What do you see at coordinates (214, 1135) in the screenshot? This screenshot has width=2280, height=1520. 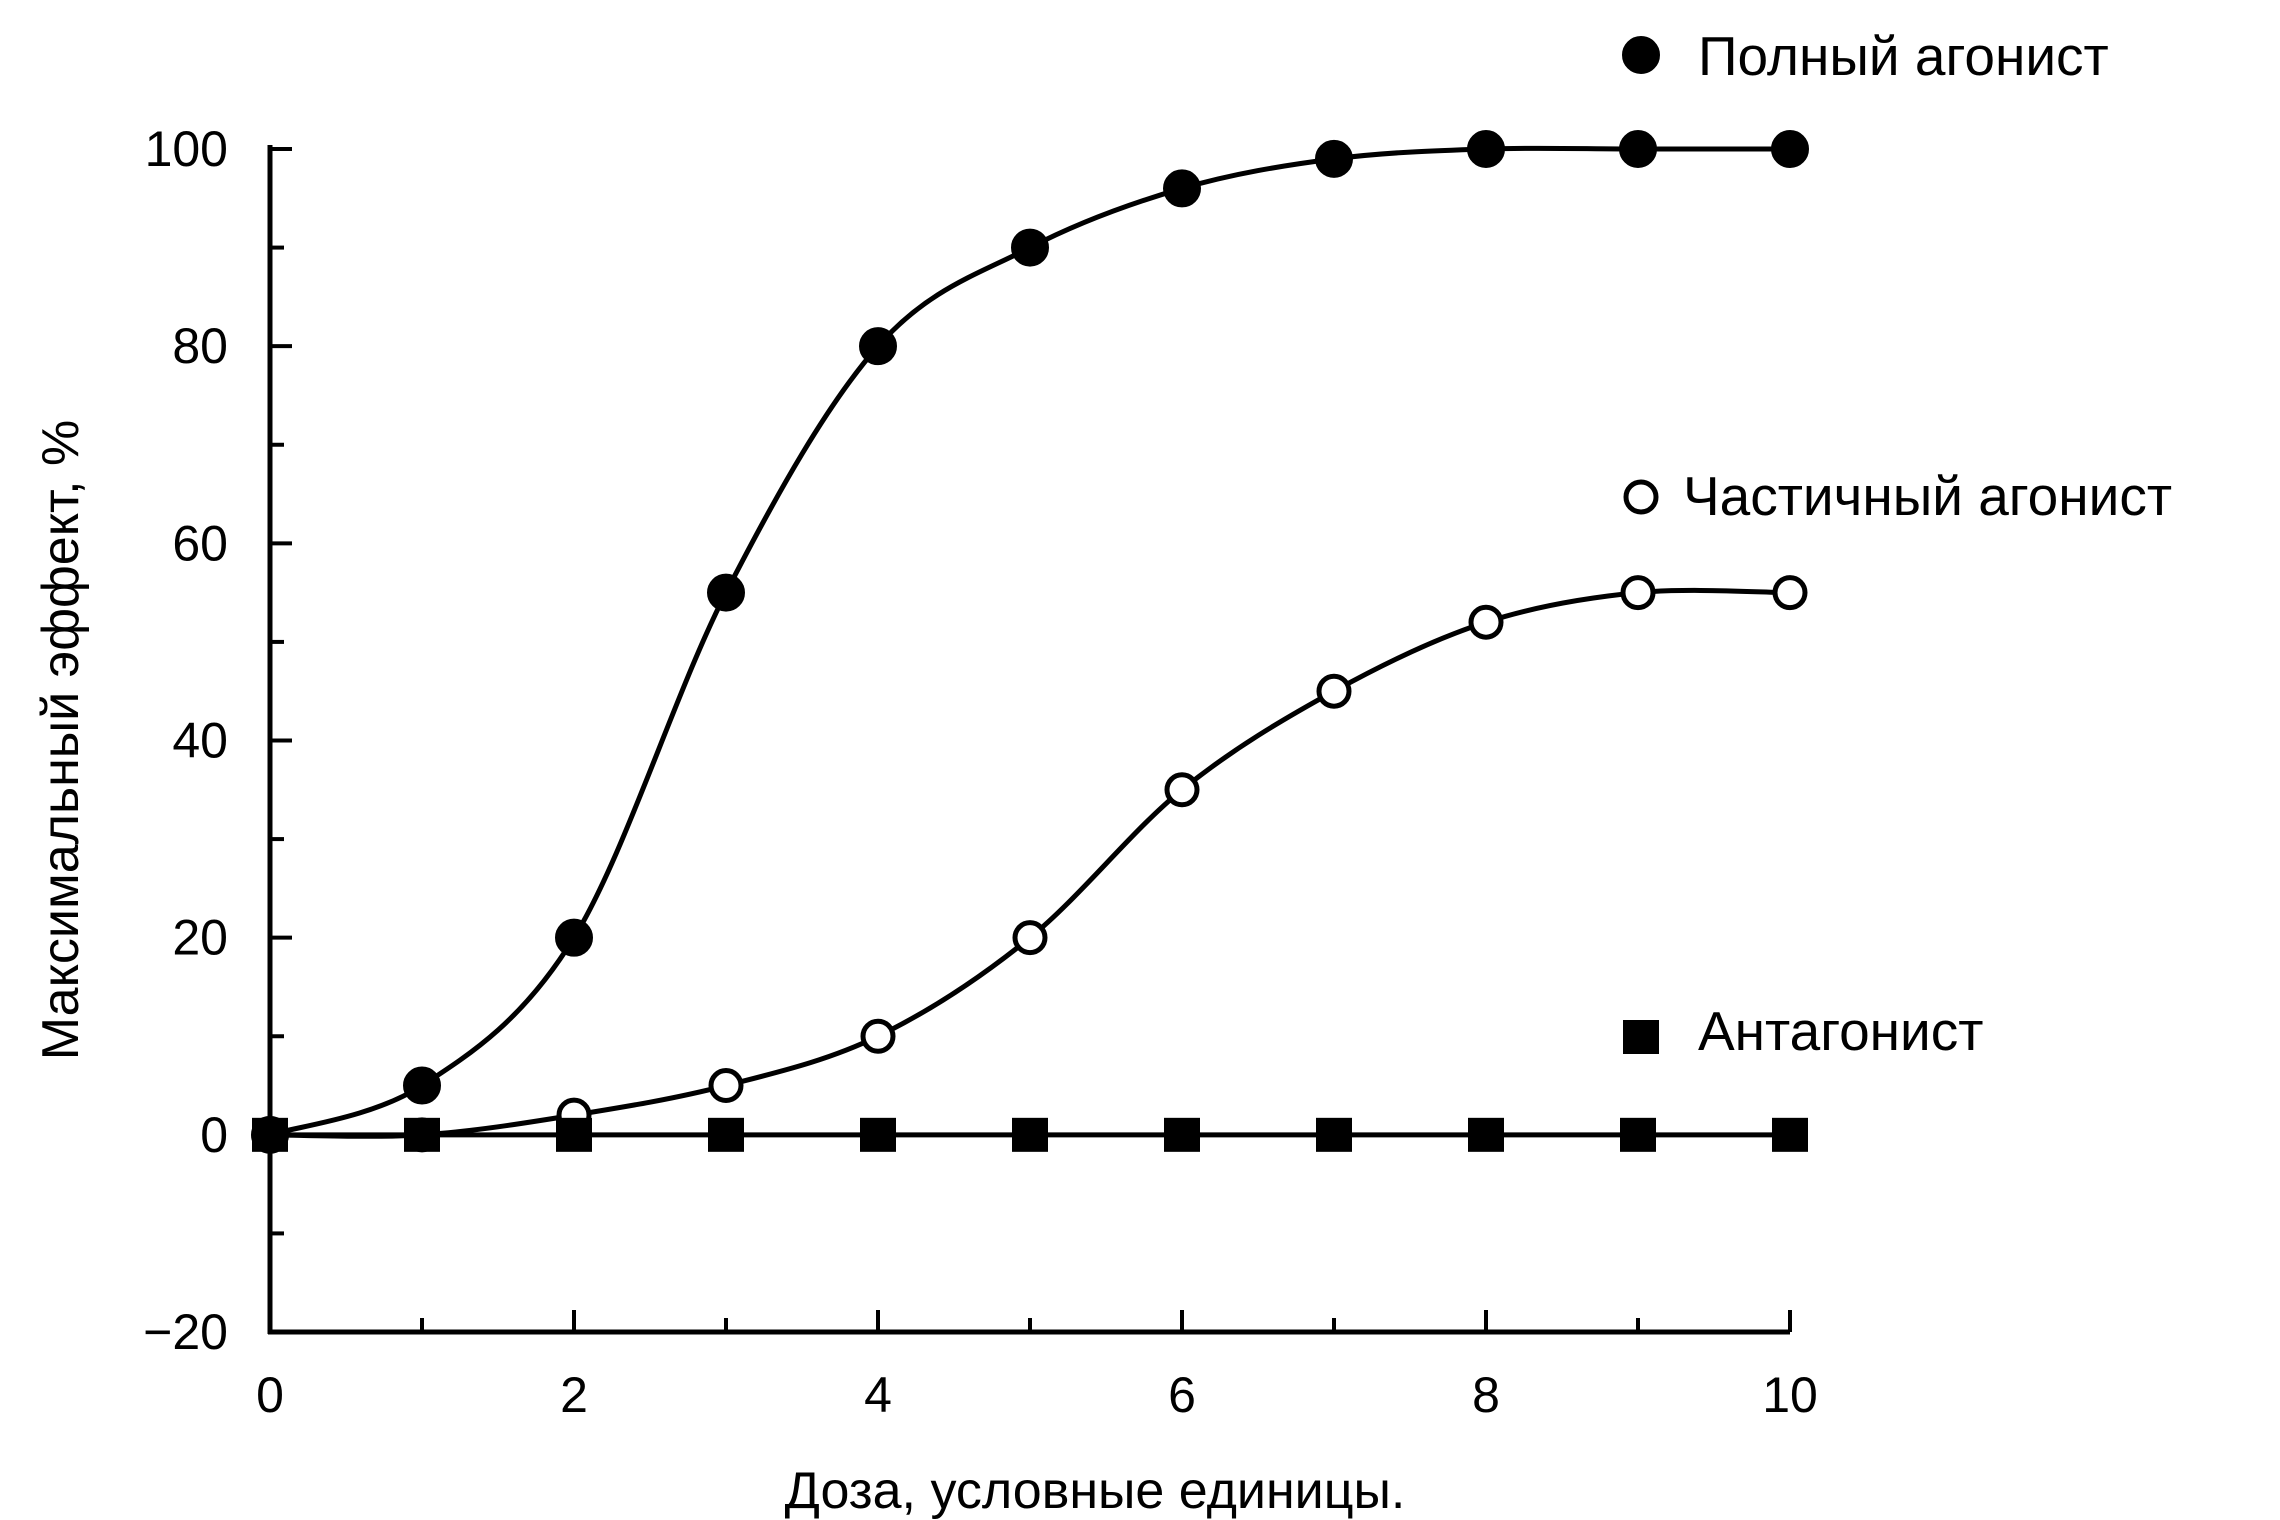 I see `y-tick-label: 0` at bounding box center [214, 1135].